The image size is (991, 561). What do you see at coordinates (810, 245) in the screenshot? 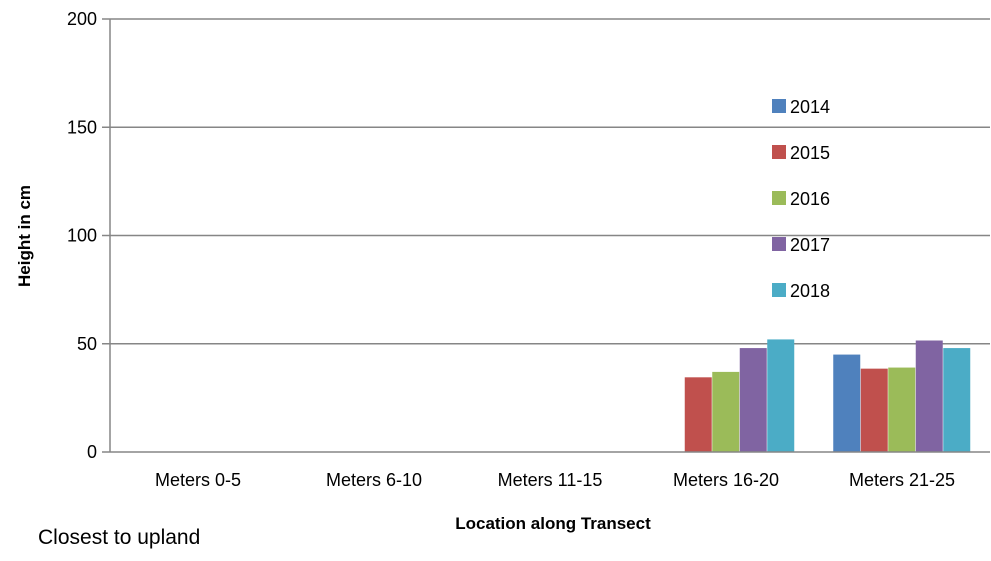
I see `legend-label: 2017` at bounding box center [810, 245].